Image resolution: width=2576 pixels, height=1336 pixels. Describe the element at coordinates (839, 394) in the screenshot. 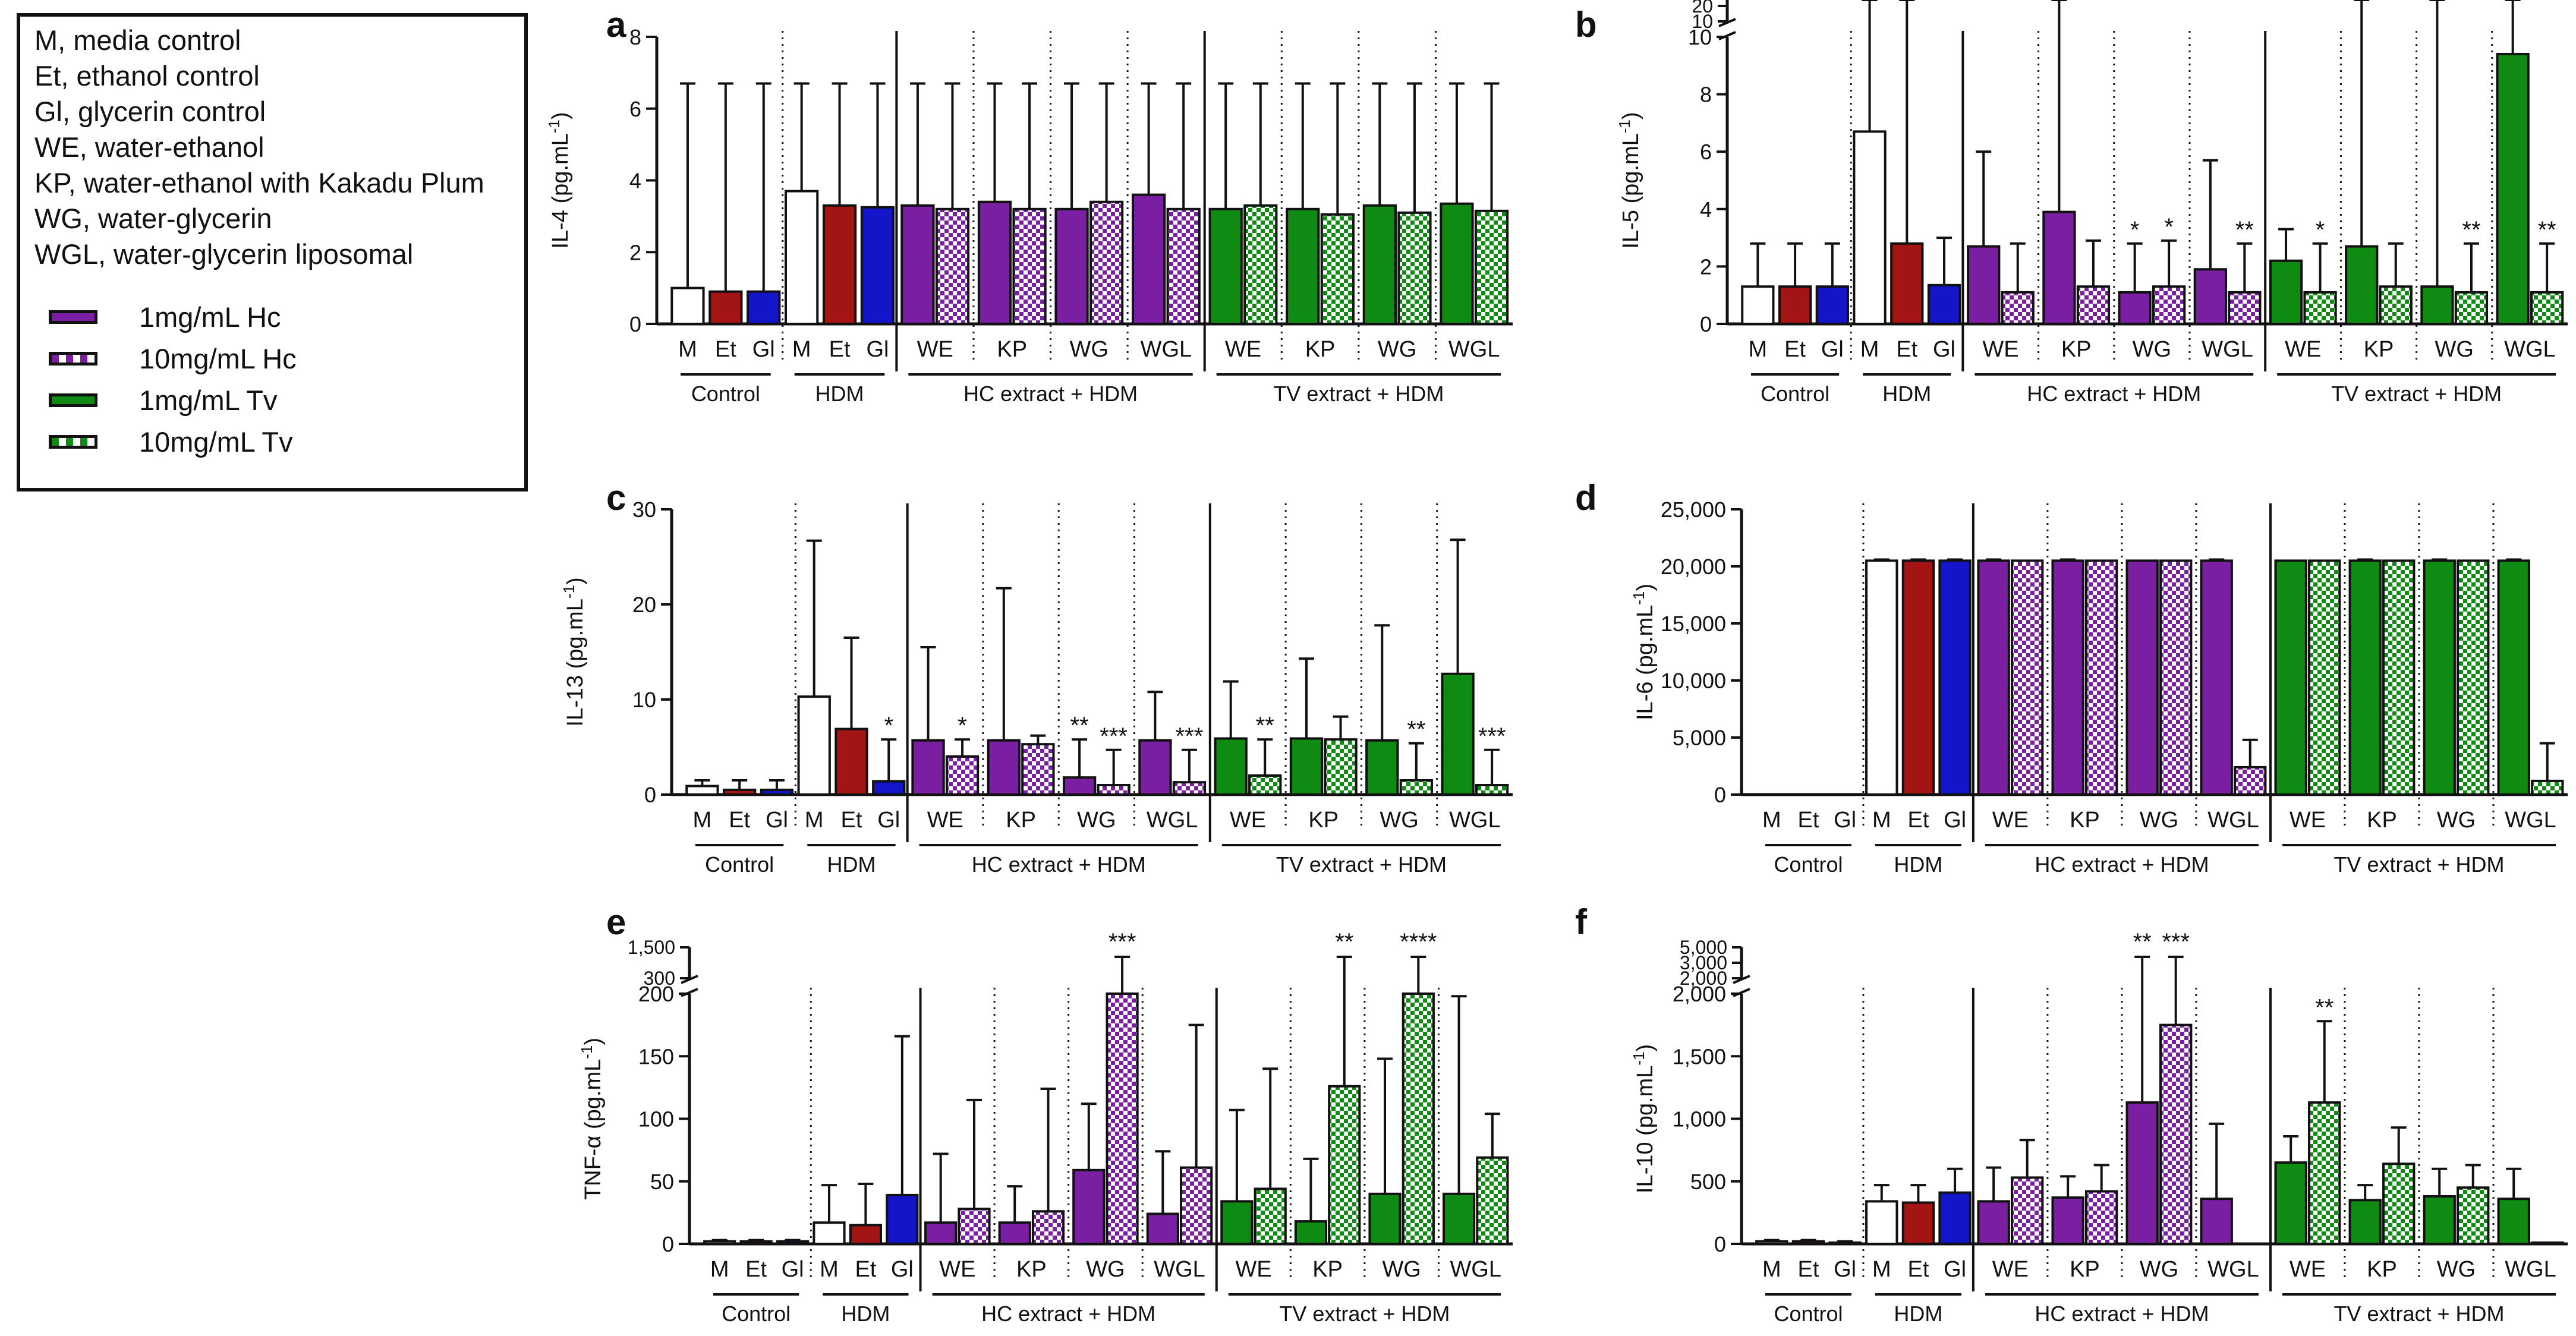

I see `group-label: HDM` at that location.